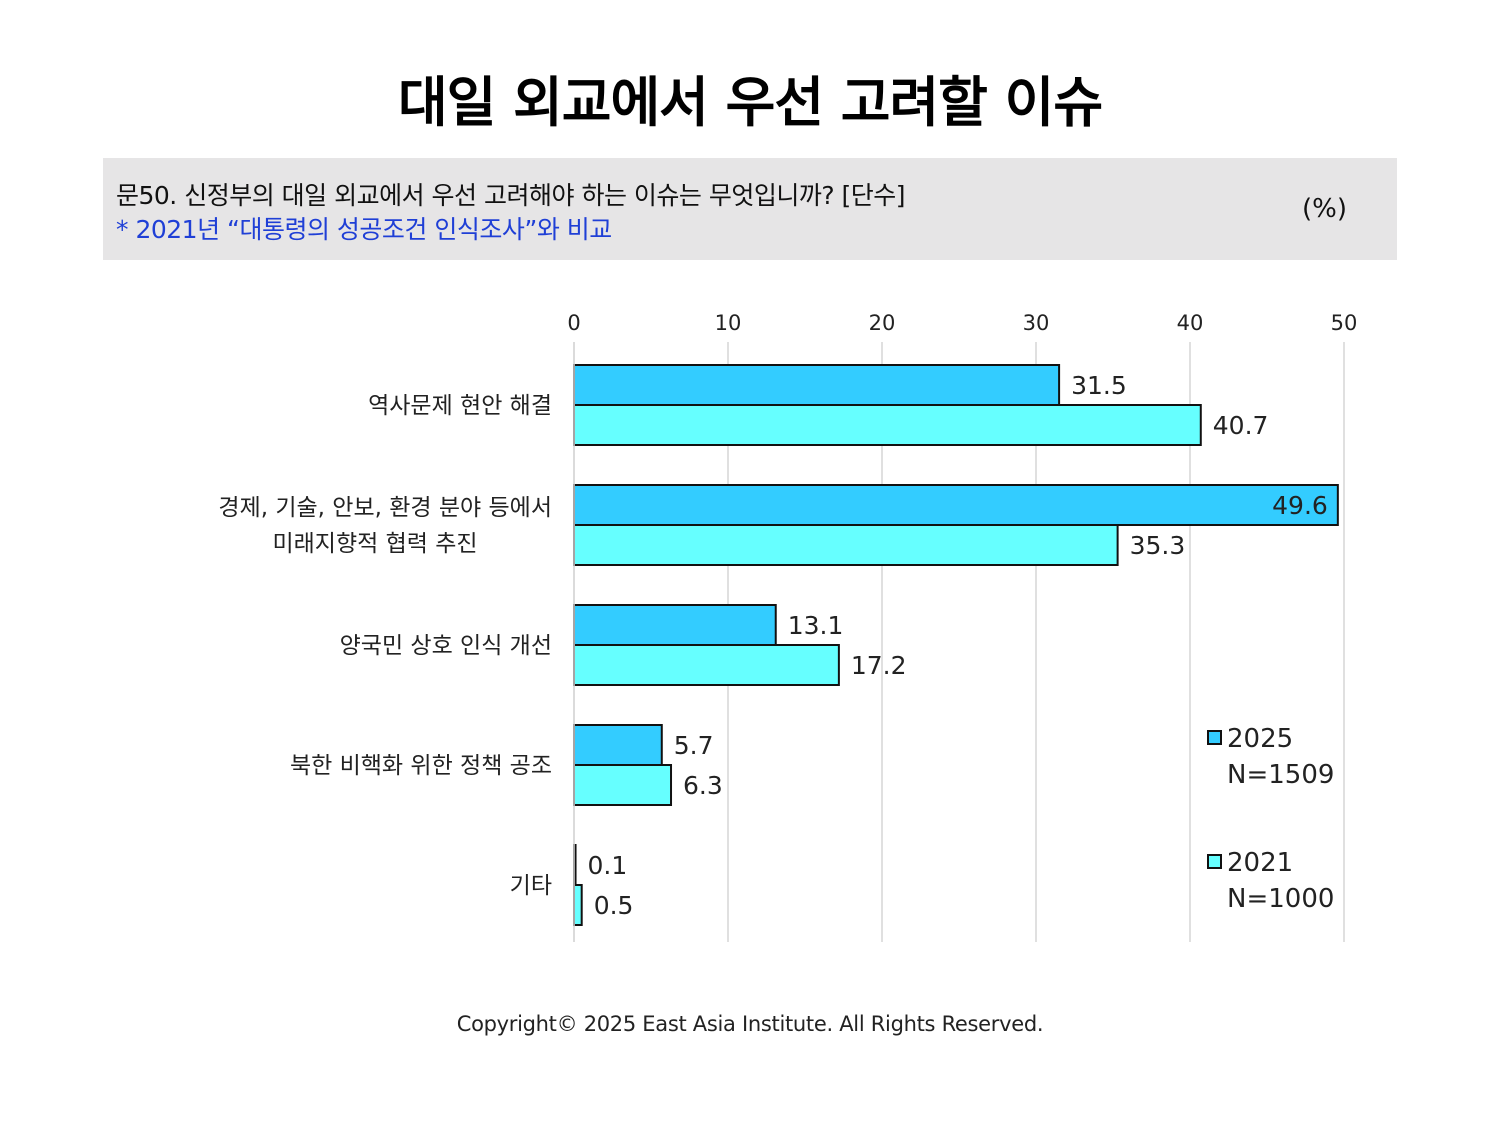  Describe the element at coordinates (1260, 863) in the screenshot. I see `legend-label: 2021` at that location.